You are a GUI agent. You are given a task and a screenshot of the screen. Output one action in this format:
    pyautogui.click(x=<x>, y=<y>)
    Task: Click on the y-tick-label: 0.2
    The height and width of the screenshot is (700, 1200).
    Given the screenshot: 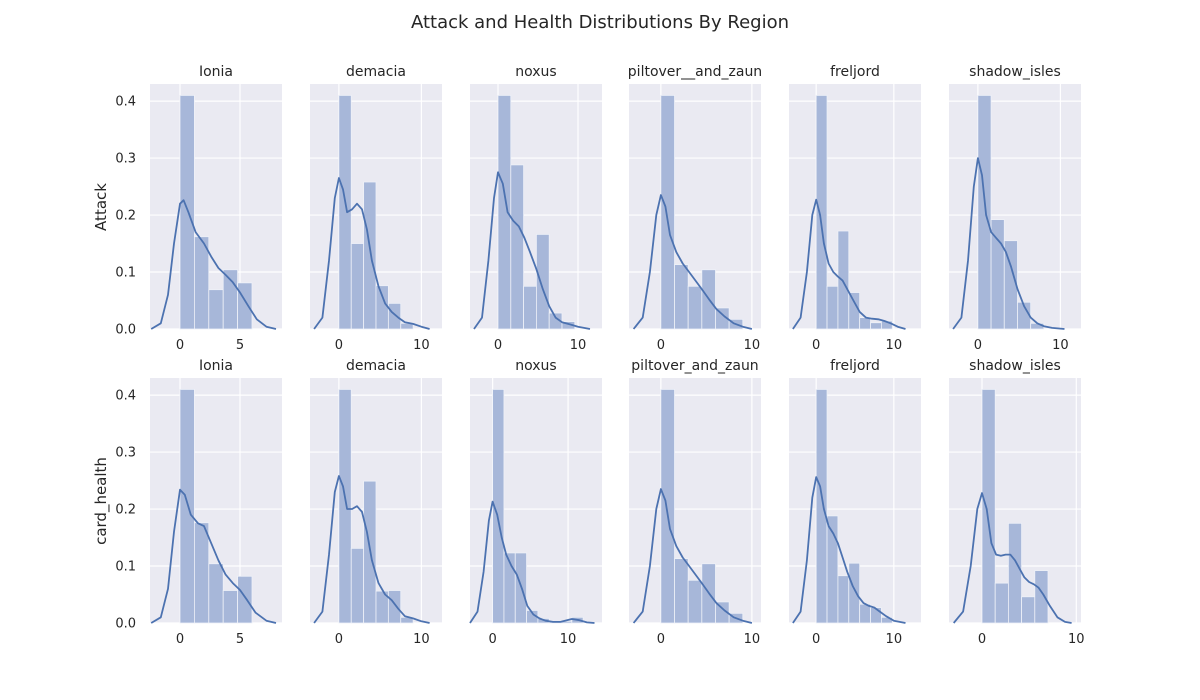 What is the action you would take?
    pyautogui.click(x=125, y=216)
    